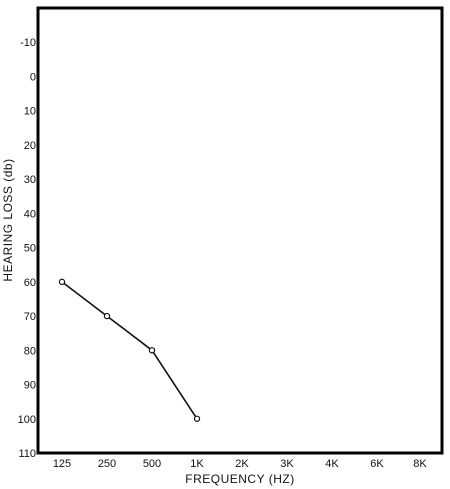 The height and width of the screenshot is (489, 450). Describe the element at coordinates (30, 146) in the screenshot. I see `y-tick-label-20: 20` at that location.